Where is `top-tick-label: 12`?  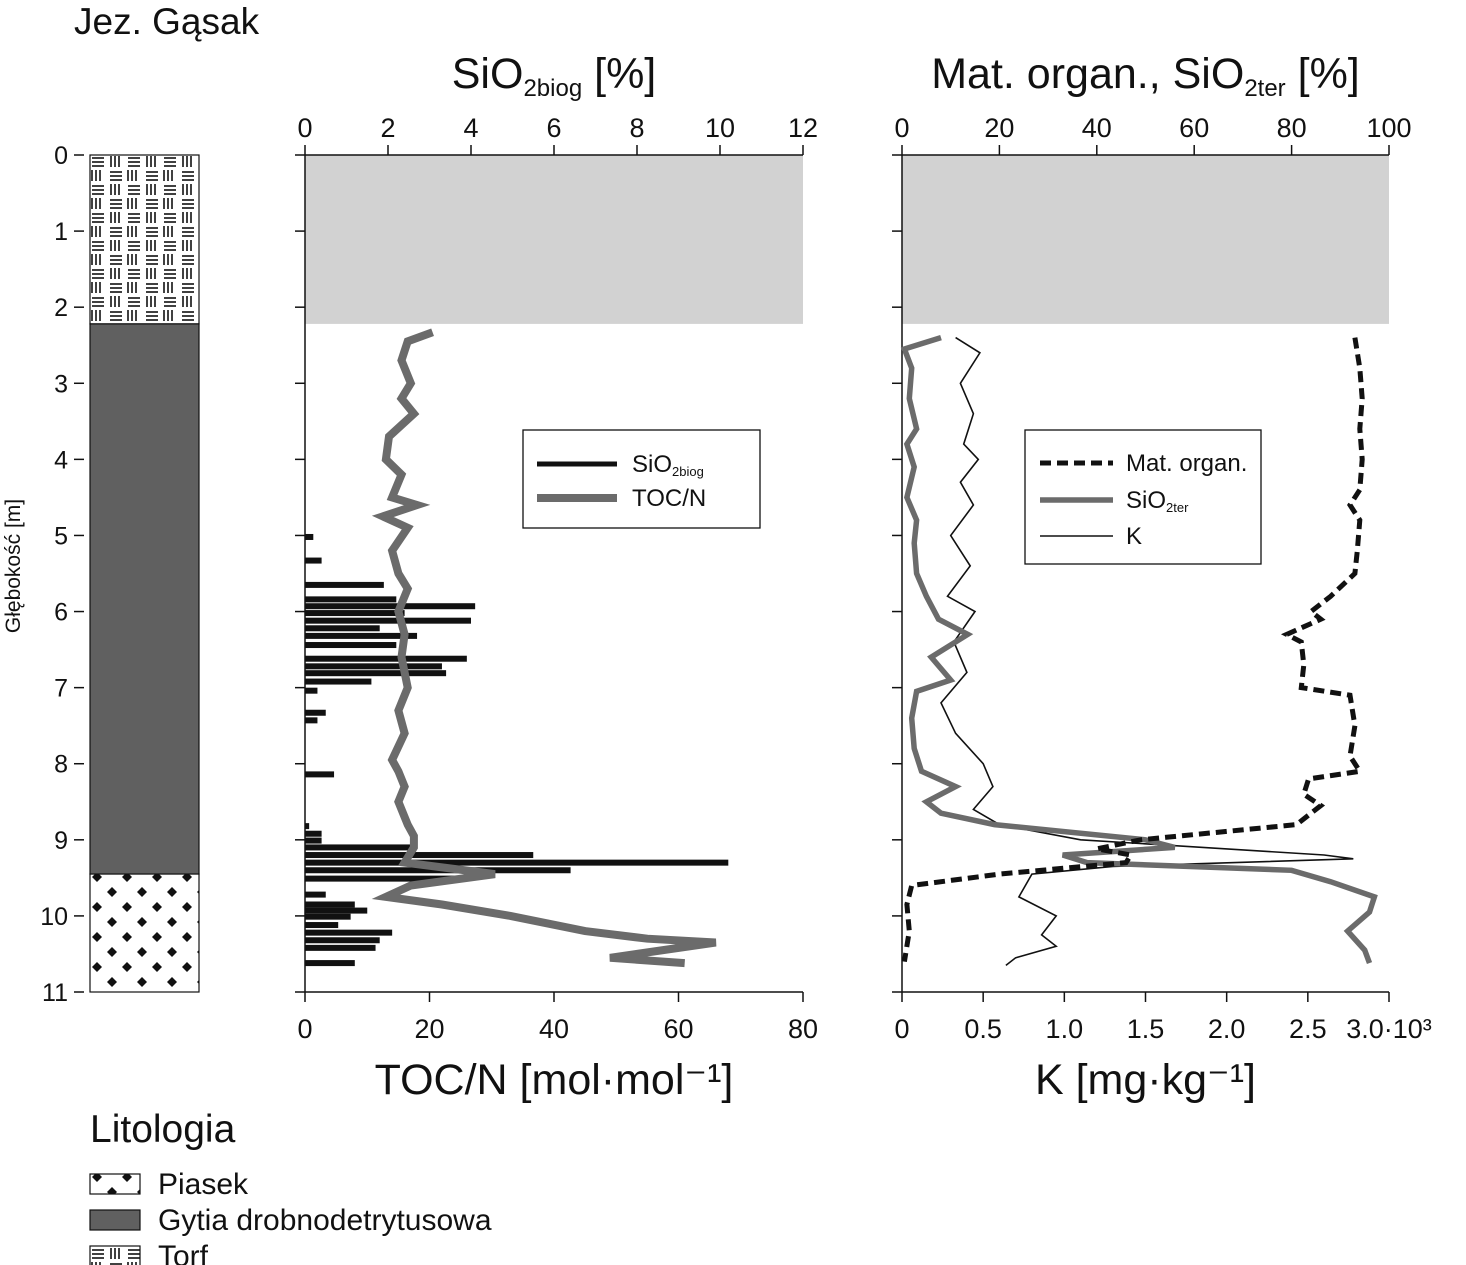
top-tick-label: 12 is located at coordinates (803, 128).